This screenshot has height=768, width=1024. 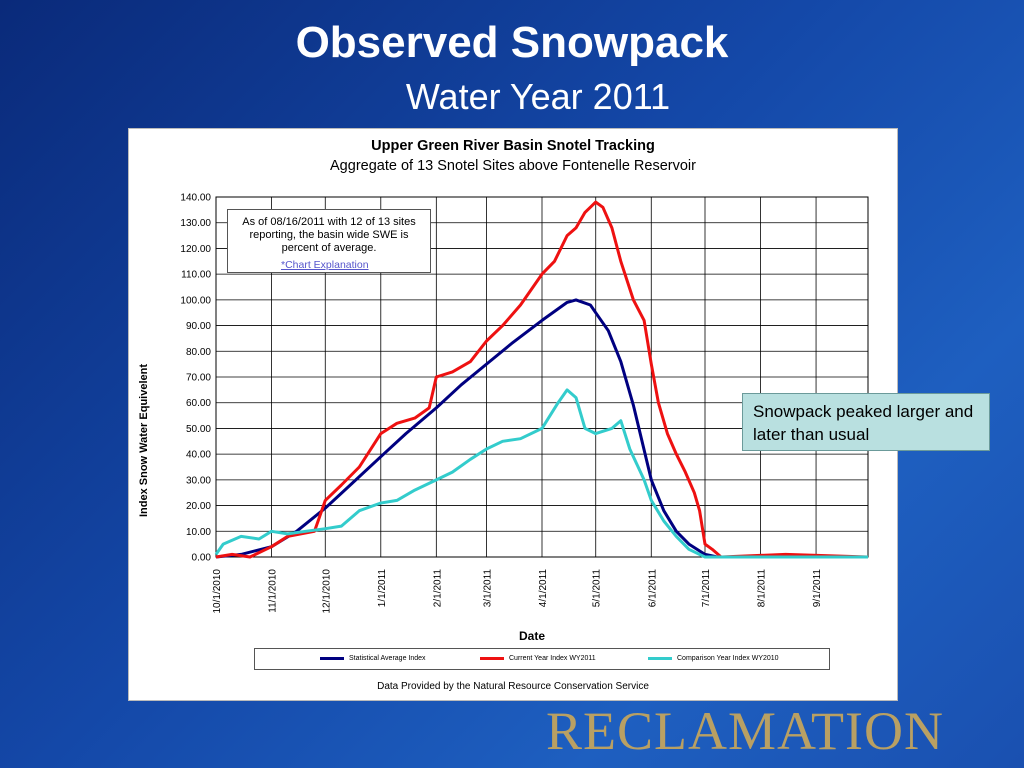 What do you see at coordinates (487, 588) in the screenshot?
I see `x-tick-label: 3/1/2011` at bounding box center [487, 588].